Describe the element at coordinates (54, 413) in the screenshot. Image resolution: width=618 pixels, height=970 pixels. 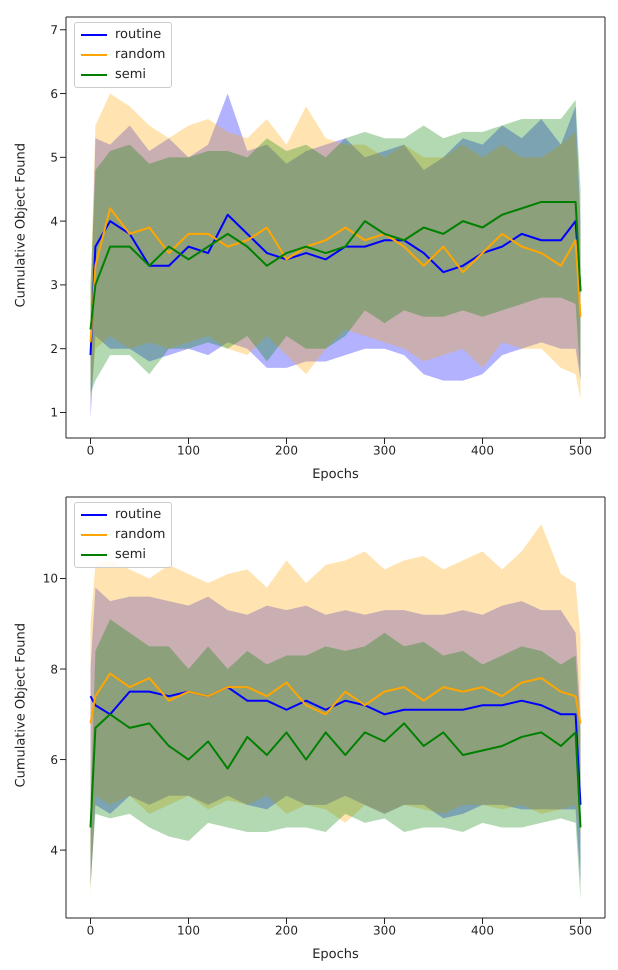
I see `y-tick-label: 1` at that location.